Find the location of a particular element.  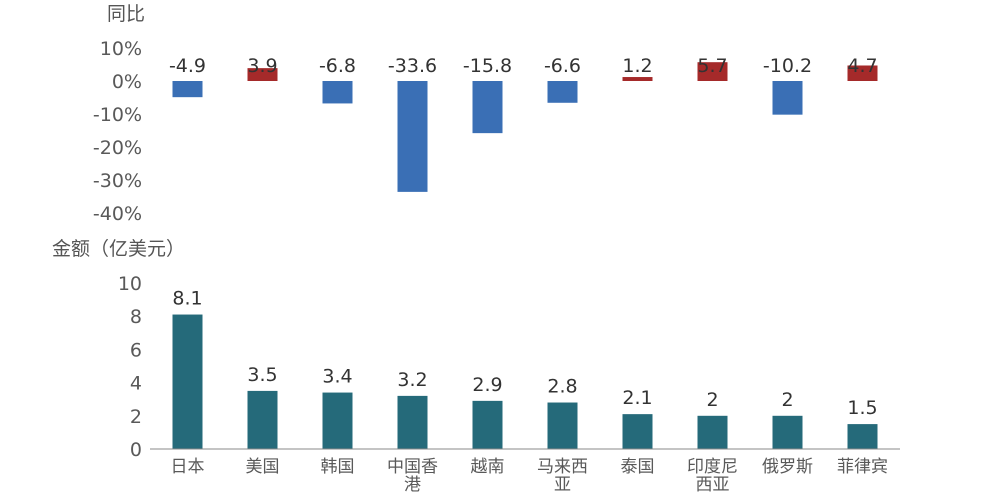

category-label: 美国 is located at coordinates (263, 467).